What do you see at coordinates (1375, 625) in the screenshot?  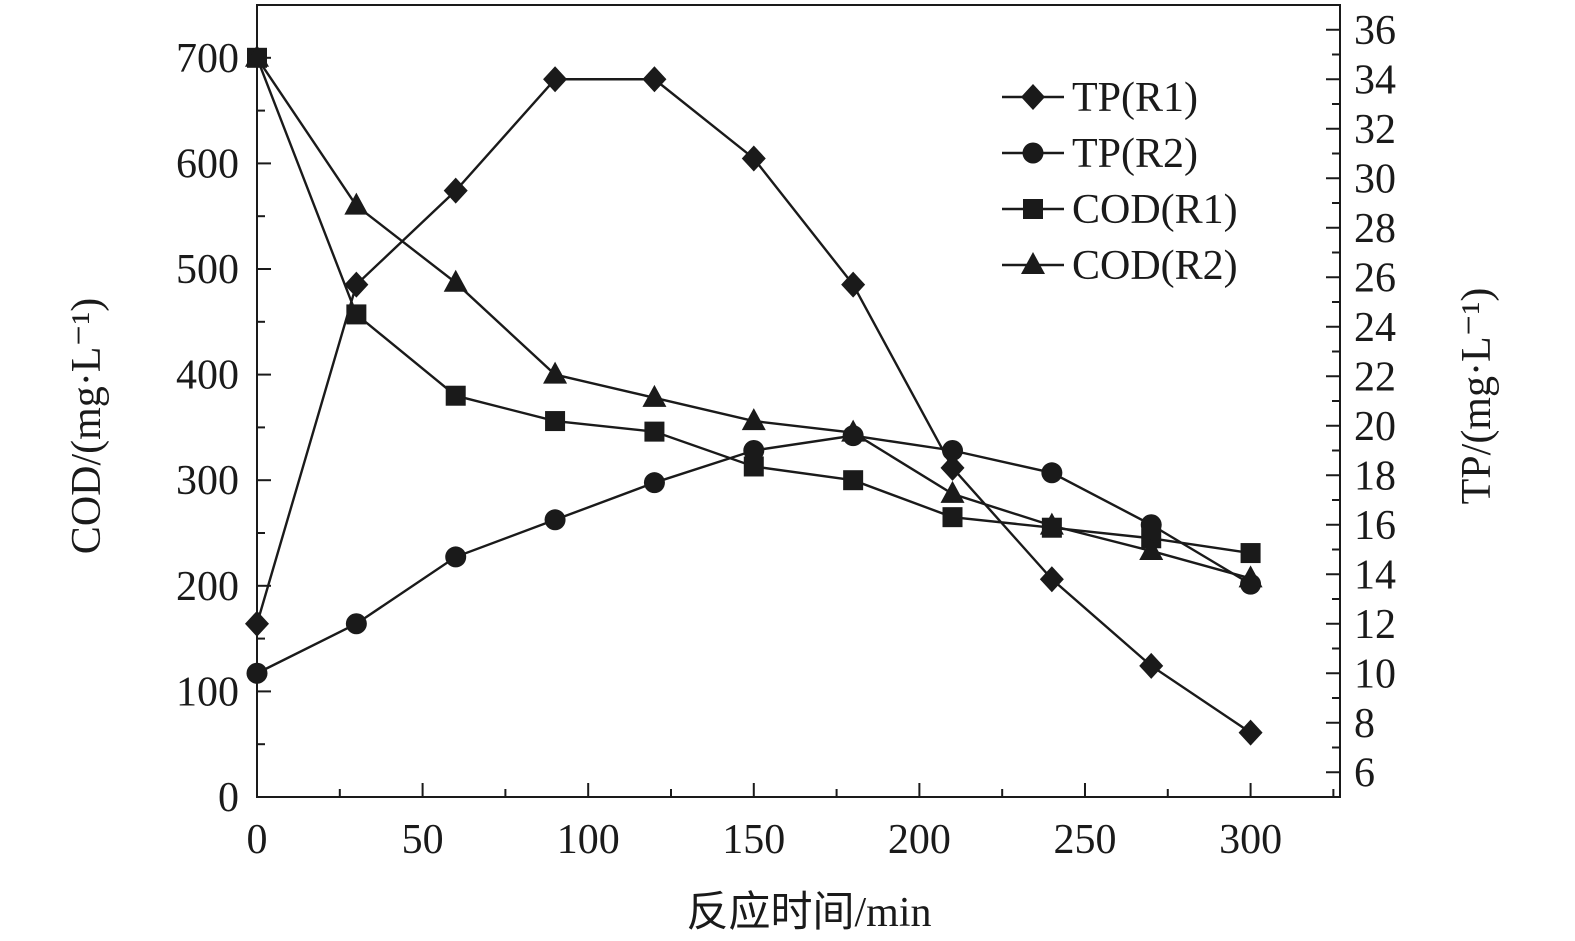 I see `right-y-tick-label: 12` at bounding box center [1375, 625].